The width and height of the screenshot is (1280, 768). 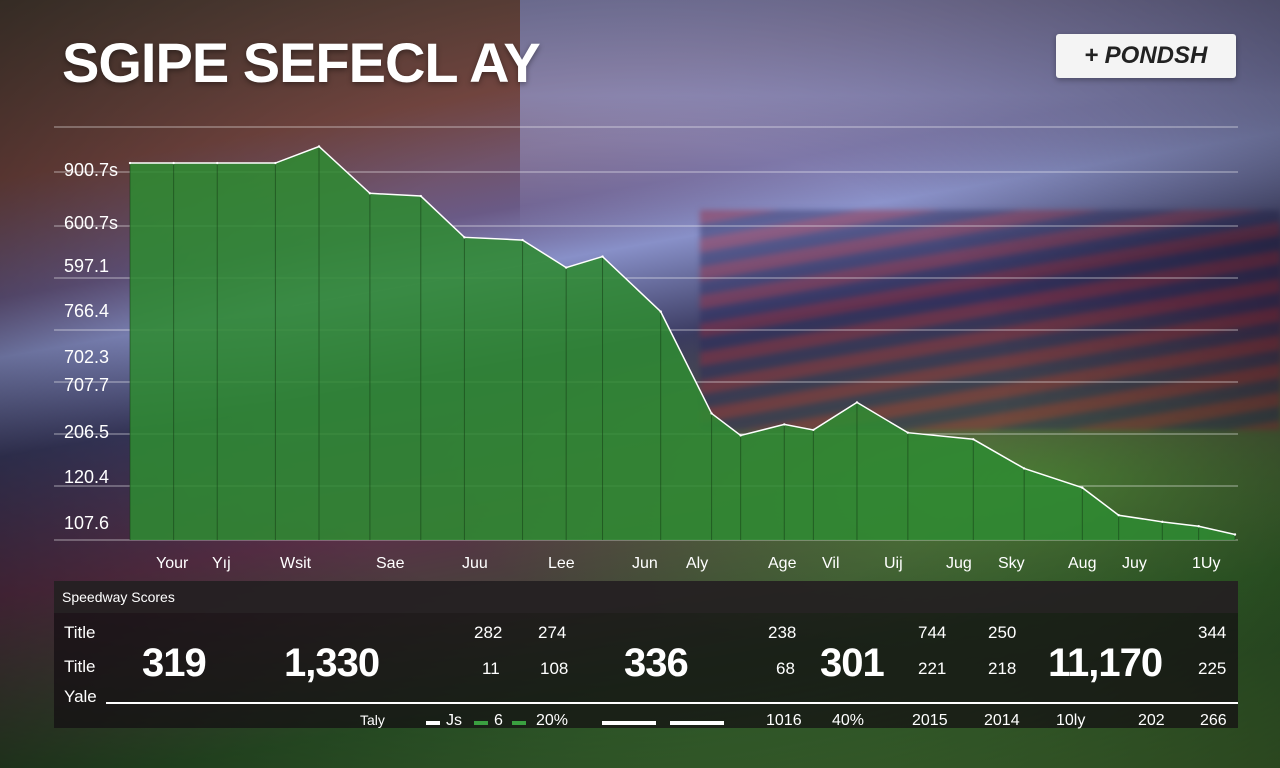 I want to click on score-value: 274, so click(x=552, y=632).